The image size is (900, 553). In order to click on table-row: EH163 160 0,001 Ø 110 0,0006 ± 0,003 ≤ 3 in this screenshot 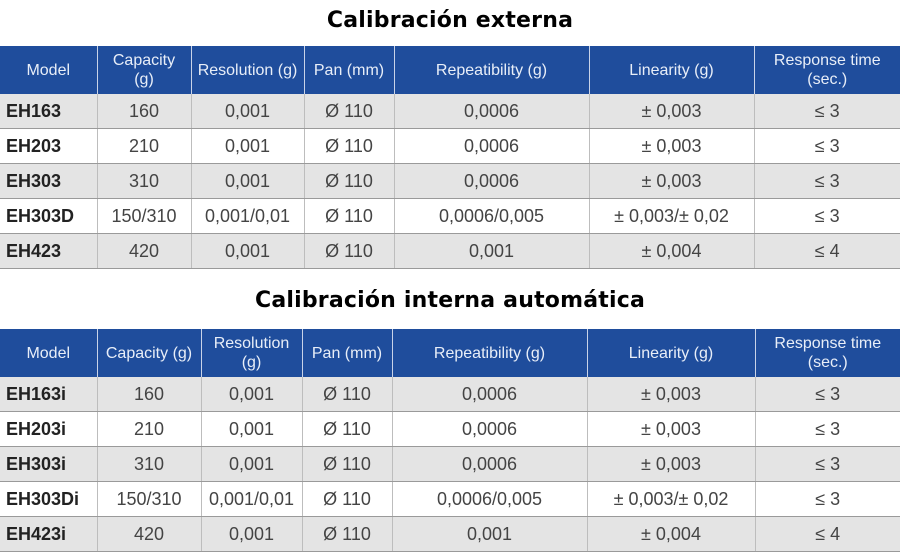, I will do `click(450, 111)`.